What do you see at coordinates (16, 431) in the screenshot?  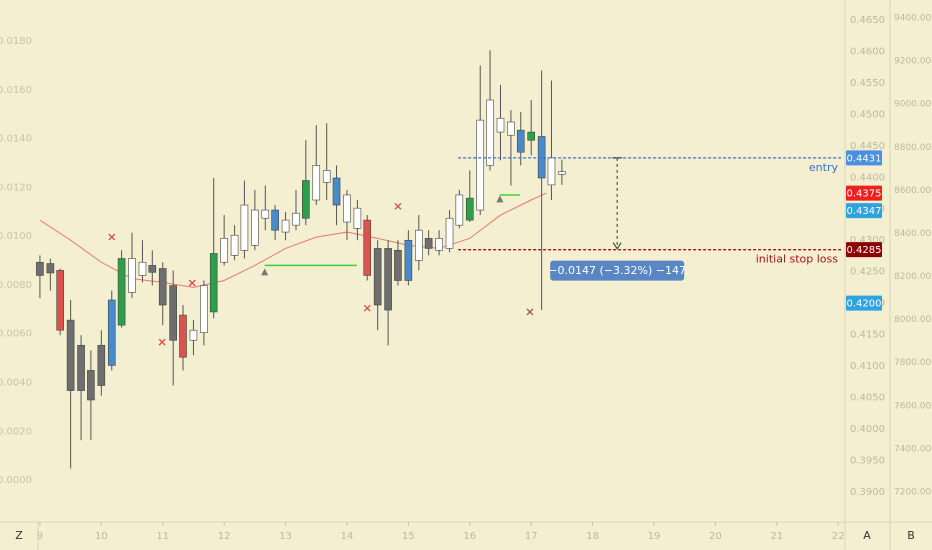 I see `y2-tick-label: 0.0020` at bounding box center [16, 431].